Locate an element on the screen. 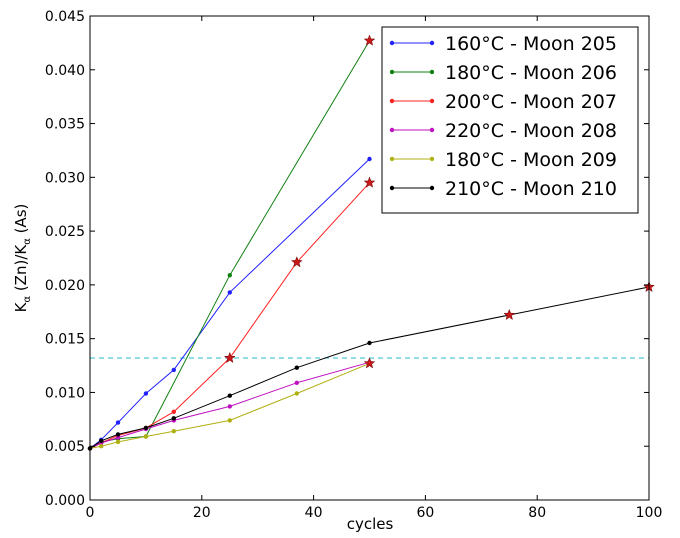 The height and width of the screenshot is (538, 680). legend-label: 200°C - Moon 207 is located at coordinates (531, 102).